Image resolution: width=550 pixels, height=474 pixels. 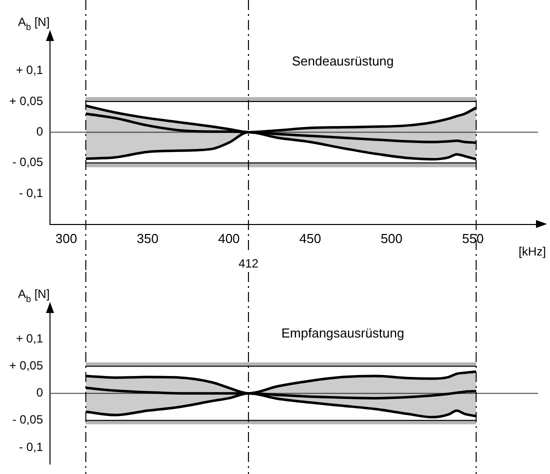 What do you see at coordinates (532, 251) in the screenshot?
I see `x-axis-title: [kHz]` at bounding box center [532, 251].